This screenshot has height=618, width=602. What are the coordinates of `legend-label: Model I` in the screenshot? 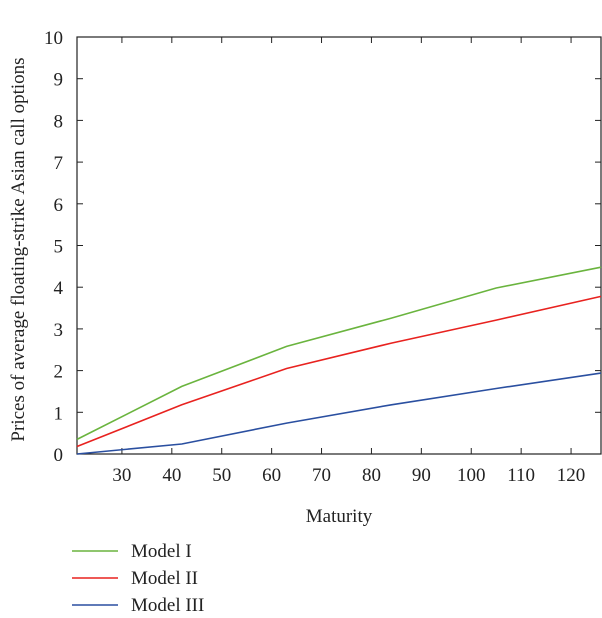 It's located at (161, 551).